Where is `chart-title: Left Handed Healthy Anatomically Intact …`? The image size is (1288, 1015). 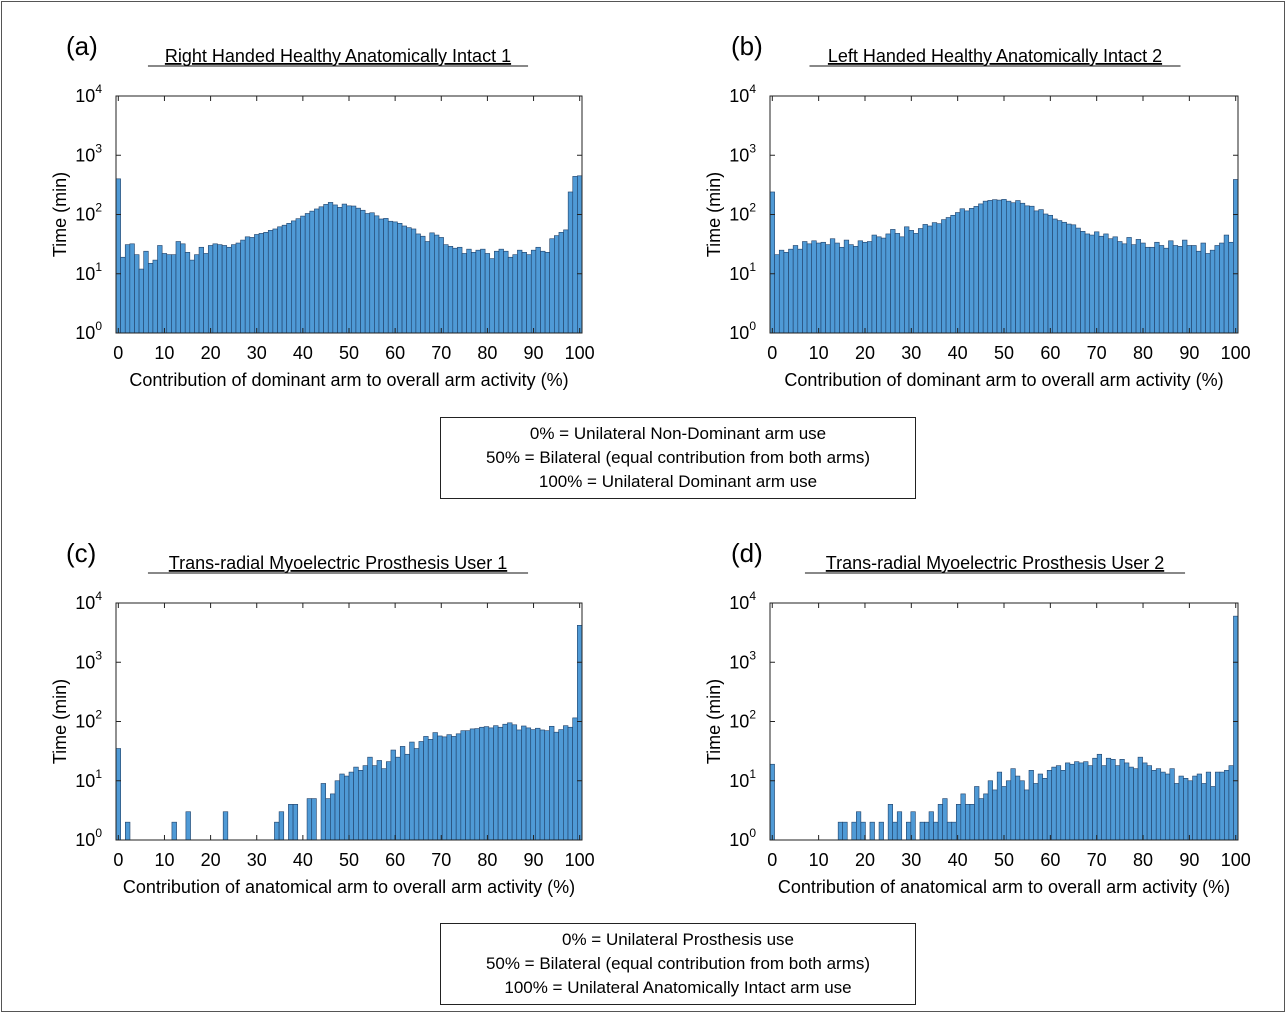 chart-title: Left Handed Healthy Anatomically Intact … is located at coordinates (995, 56).